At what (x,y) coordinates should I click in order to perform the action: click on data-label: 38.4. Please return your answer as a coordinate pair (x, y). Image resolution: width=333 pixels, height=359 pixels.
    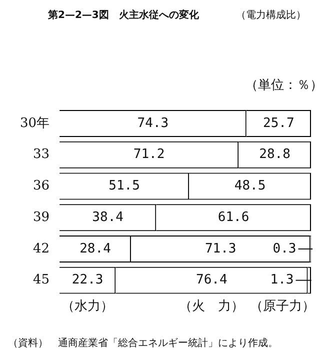
    Looking at the image, I should click on (108, 217).